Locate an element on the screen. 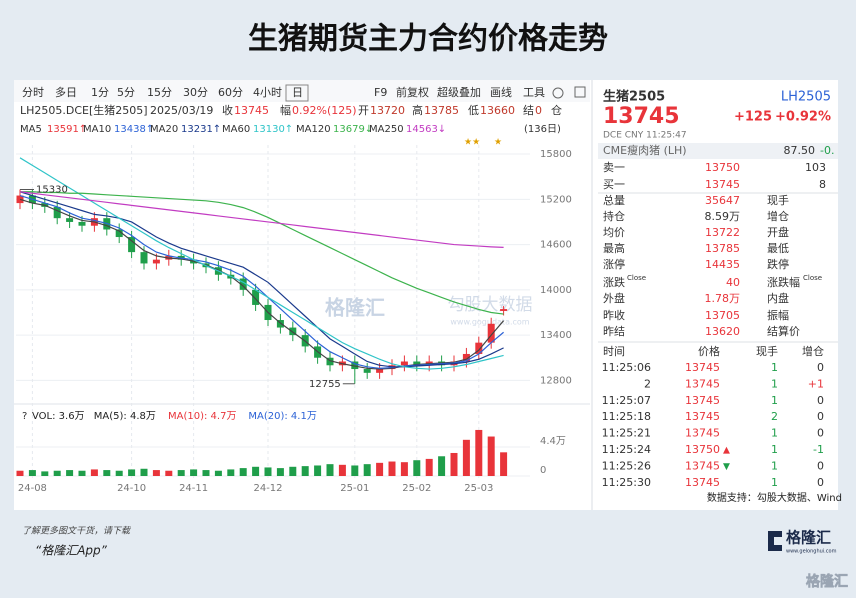 This screenshot has width=856, height=598. toolbar-tab: 前复权 is located at coordinates (412, 92).